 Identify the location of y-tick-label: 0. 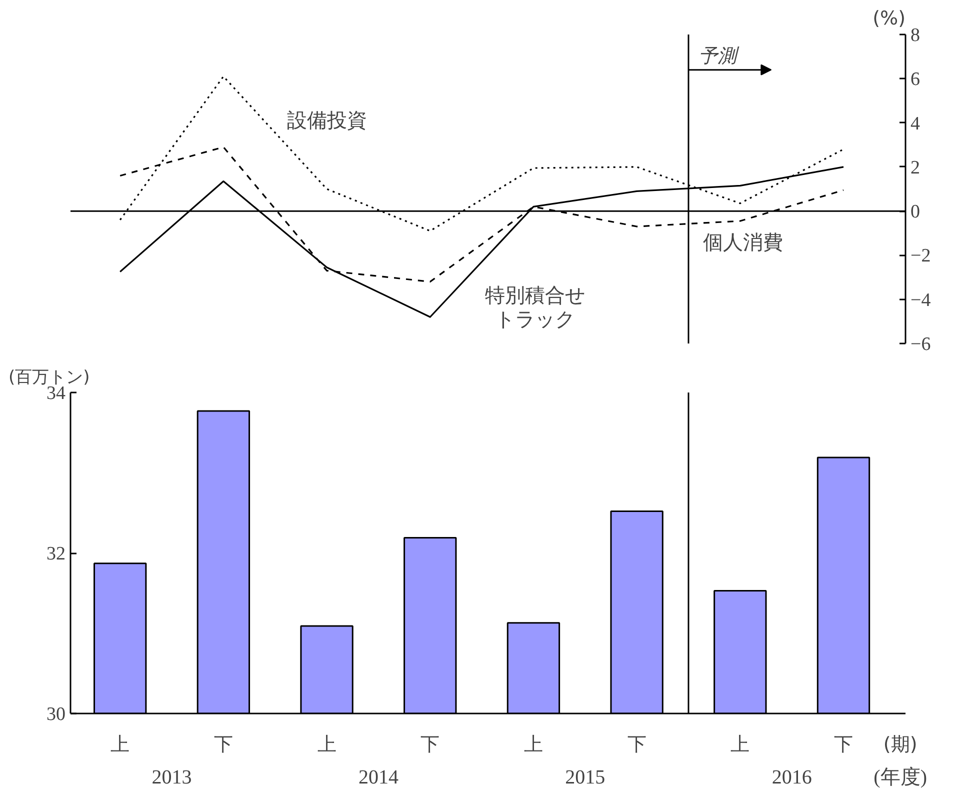
(915, 212).